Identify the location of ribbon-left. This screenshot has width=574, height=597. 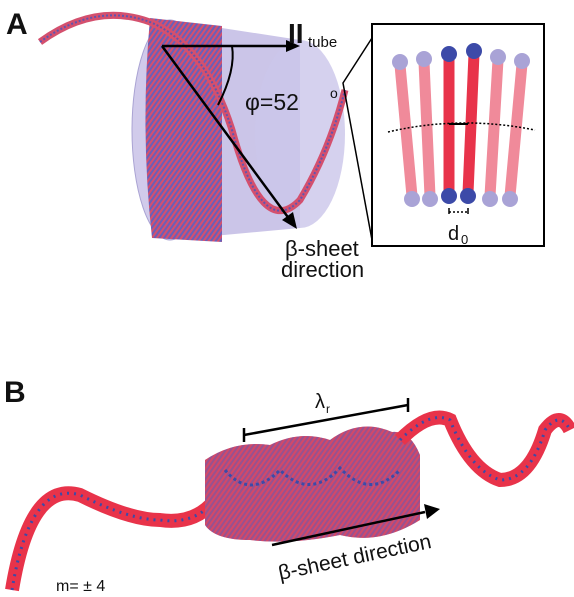
(113, 539).